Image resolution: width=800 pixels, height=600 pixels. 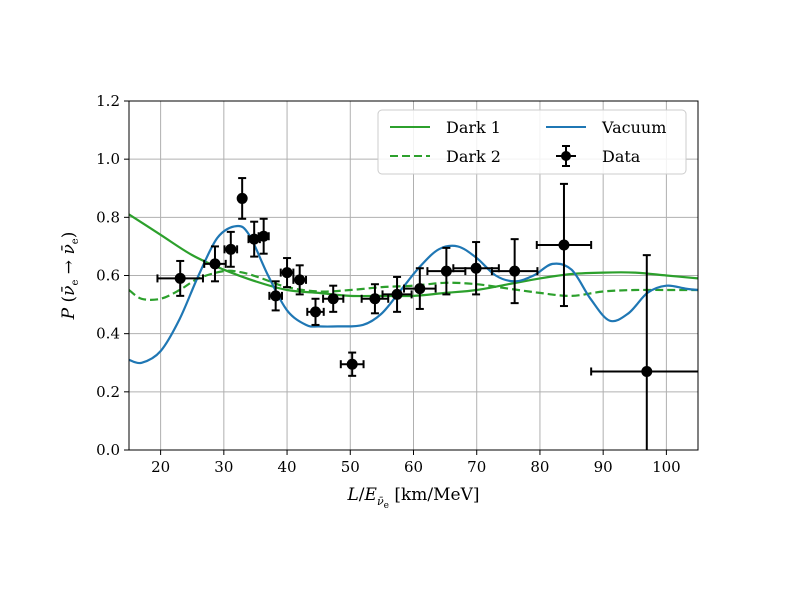 I want to click on y-tick-label: 0.8, so click(x=108, y=217).